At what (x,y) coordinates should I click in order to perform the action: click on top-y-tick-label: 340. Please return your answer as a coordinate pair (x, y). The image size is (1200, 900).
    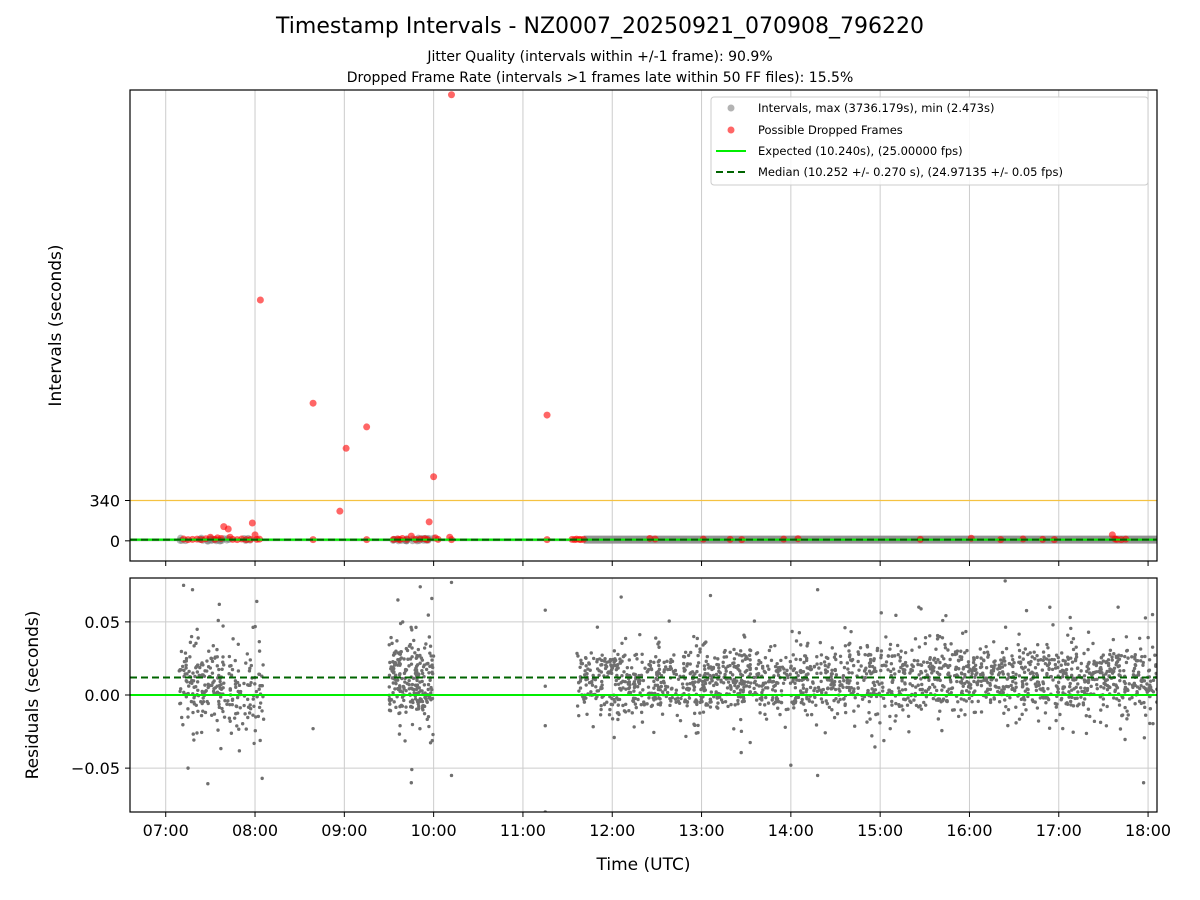
    Looking at the image, I should click on (104, 500).